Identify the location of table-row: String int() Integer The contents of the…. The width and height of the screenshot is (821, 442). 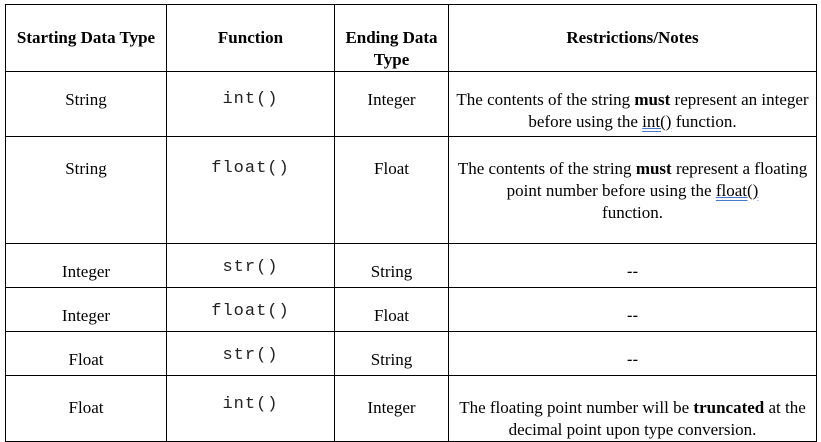
(411, 104).